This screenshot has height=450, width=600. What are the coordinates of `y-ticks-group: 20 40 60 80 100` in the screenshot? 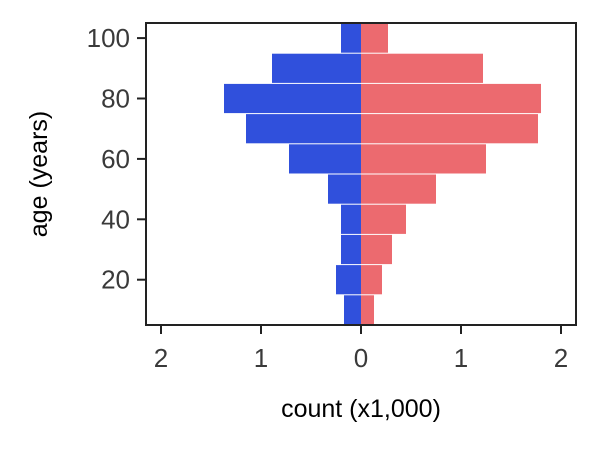 It's located at (116, 159).